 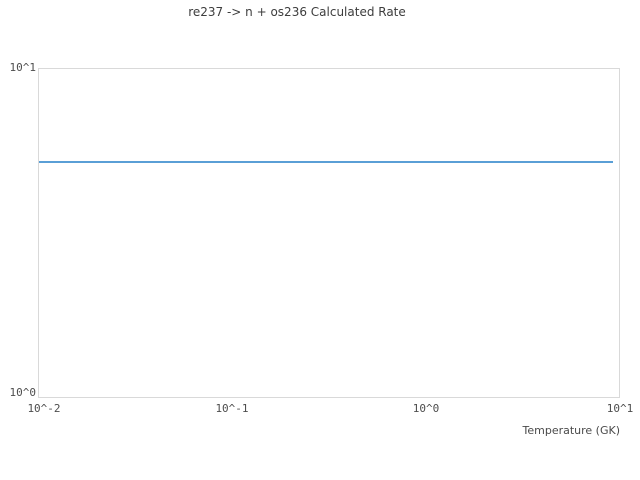 I want to click on x-tick-label-10e-2: 10^-2, so click(x=44, y=408).